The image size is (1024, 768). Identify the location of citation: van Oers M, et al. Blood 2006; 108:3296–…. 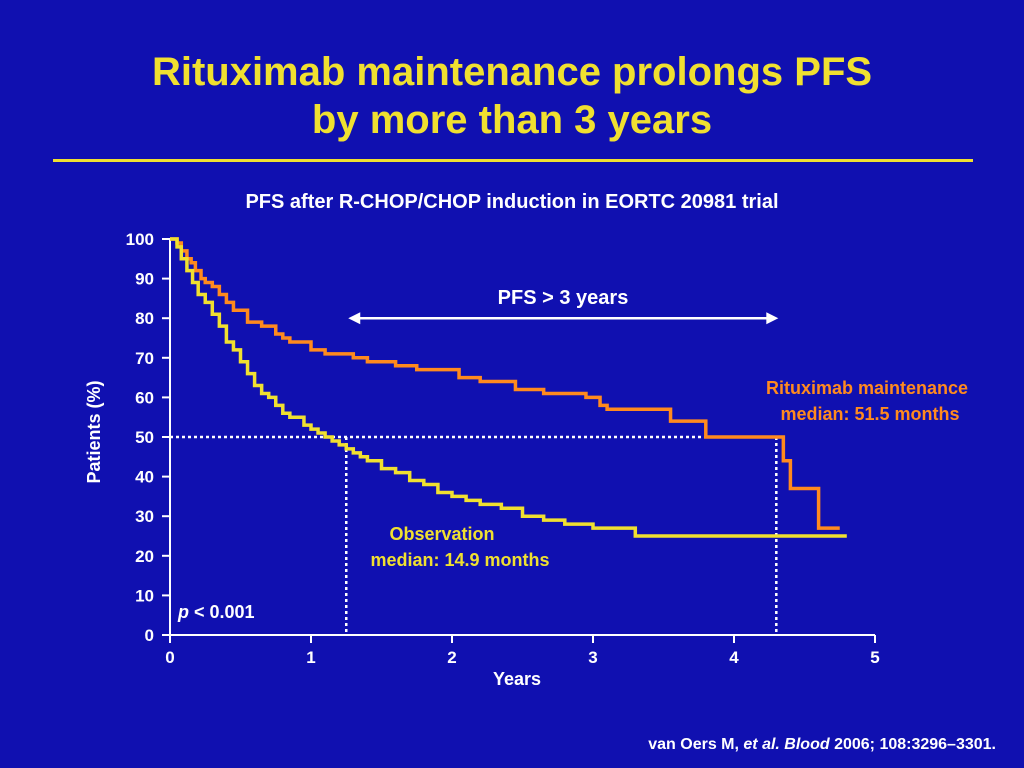
(822, 745).